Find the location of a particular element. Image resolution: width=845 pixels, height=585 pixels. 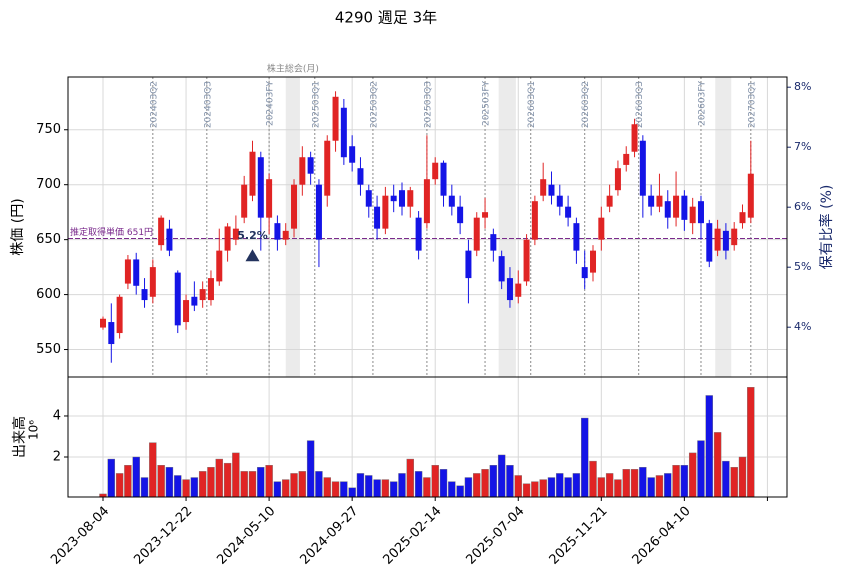

x-tick-label: 2025-07-04 is located at coordinates (496, 536).